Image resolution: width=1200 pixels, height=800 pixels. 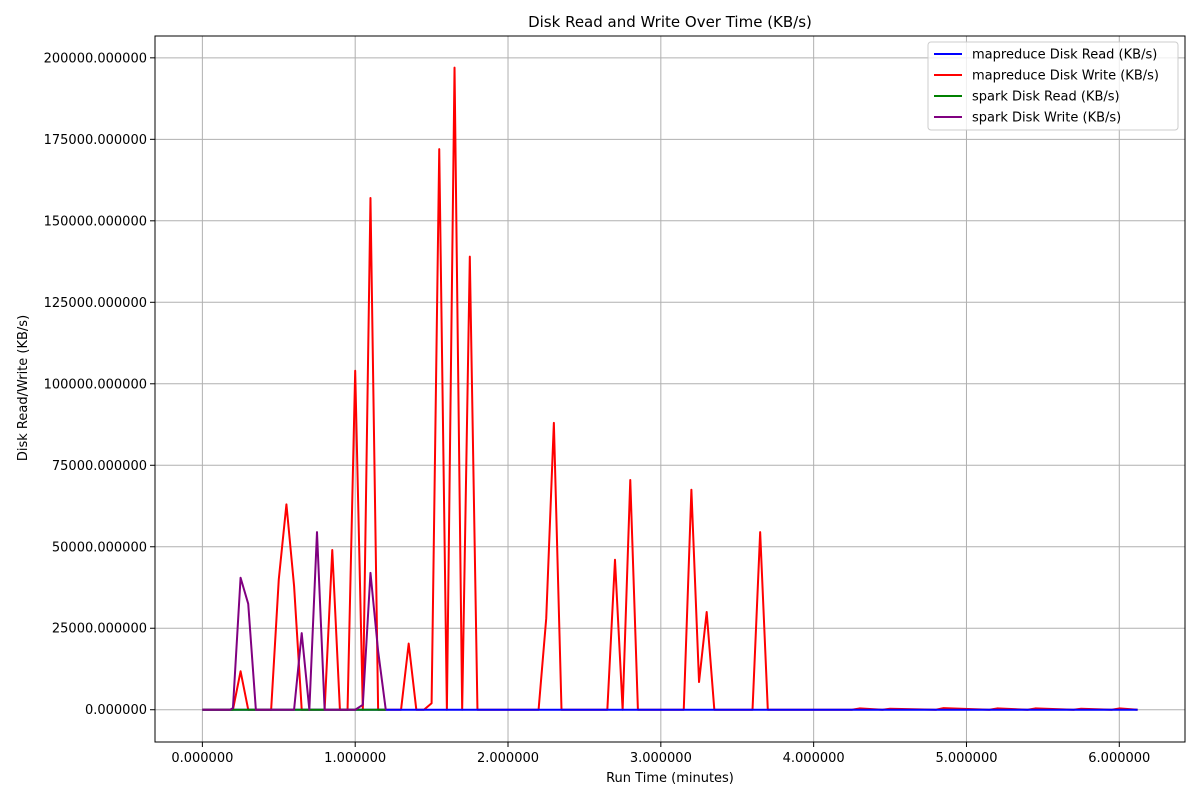 What do you see at coordinates (508, 758) in the screenshot?
I see `x-tick-label: 2.000000` at bounding box center [508, 758].